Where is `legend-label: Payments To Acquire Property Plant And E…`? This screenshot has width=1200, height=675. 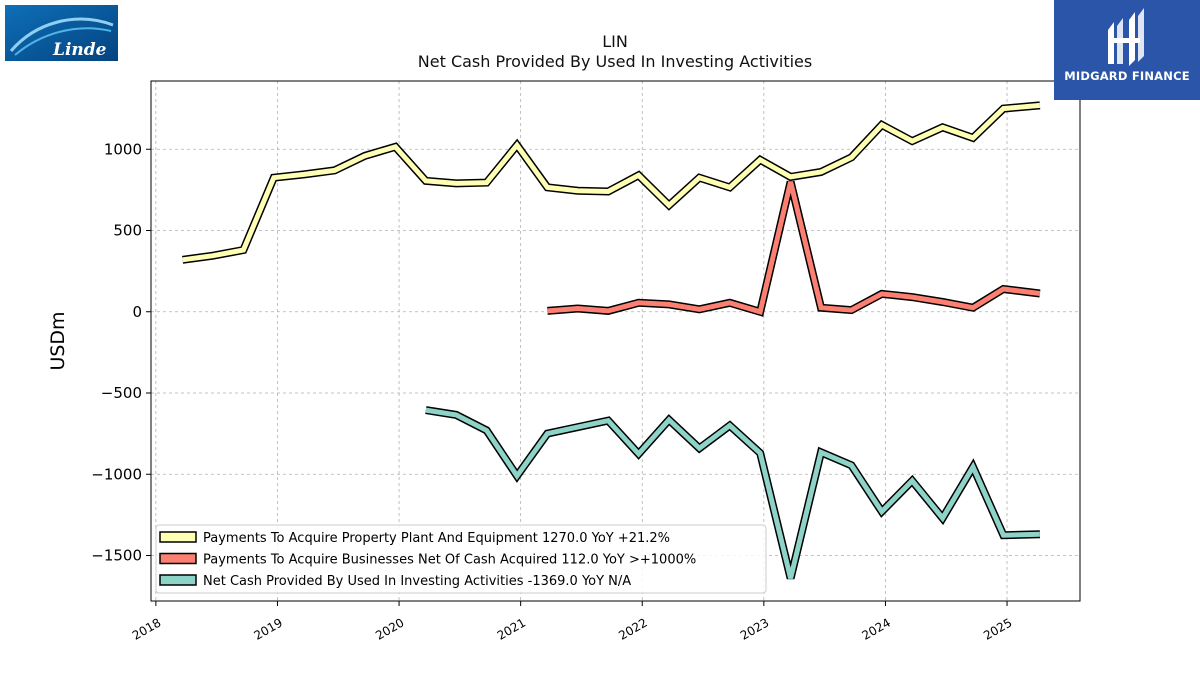
legend-label: Payments To Acquire Property Plant And E… is located at coordinates (436, 538).